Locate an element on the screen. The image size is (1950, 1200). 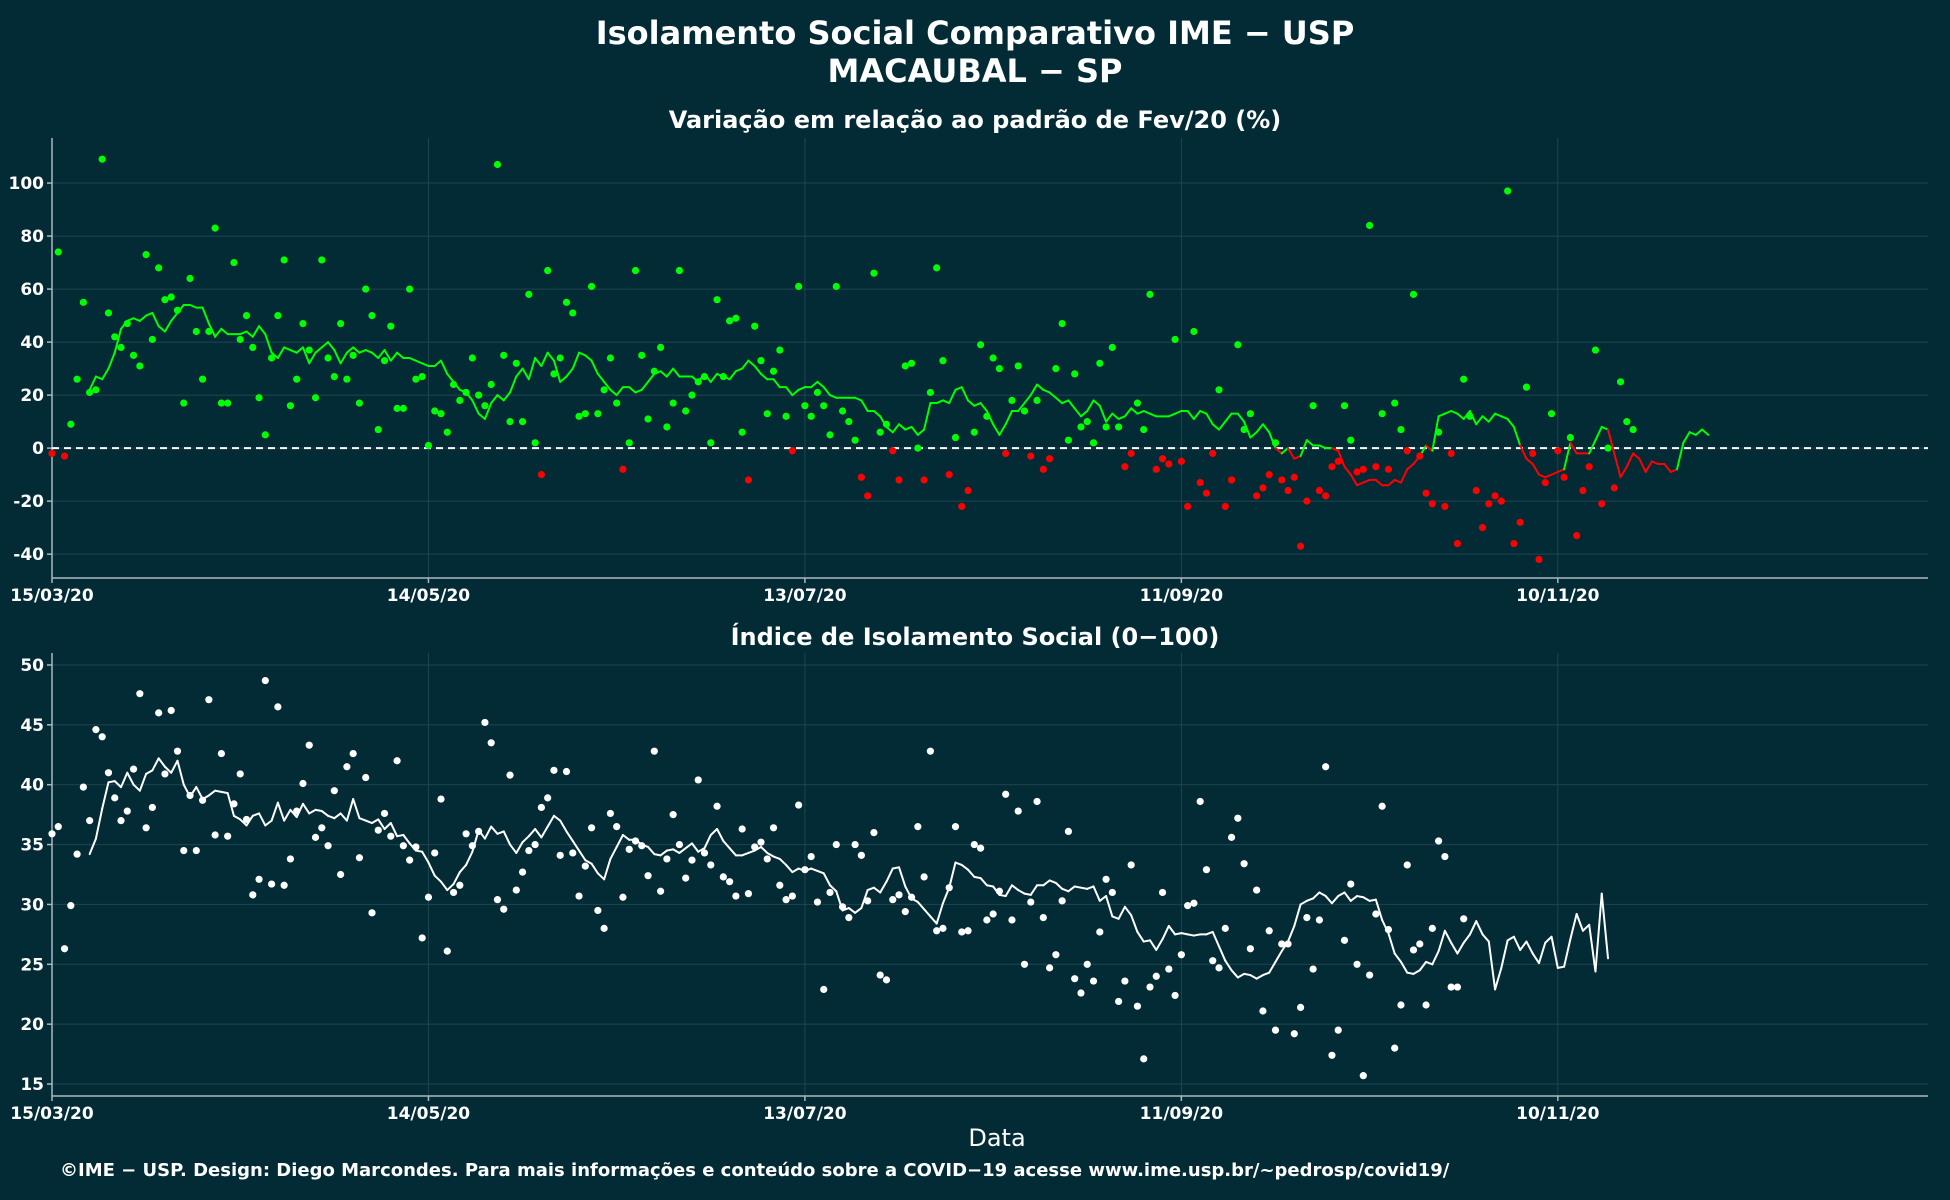
x-tick-label: 13/07/20 is located at coordinates (805, 596).